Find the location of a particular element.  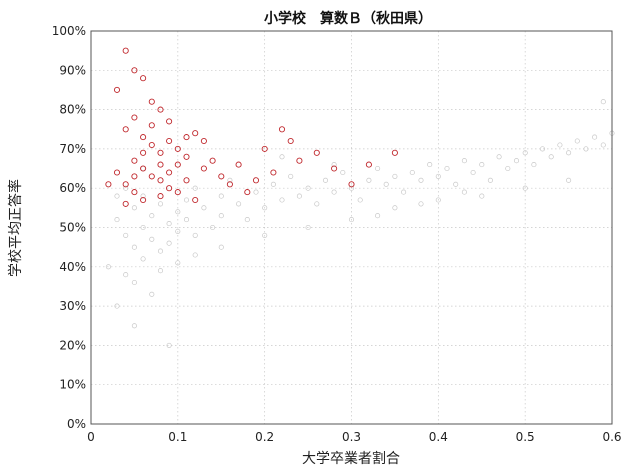

y-tick-label: 90% is located at coordinates (72, 70).